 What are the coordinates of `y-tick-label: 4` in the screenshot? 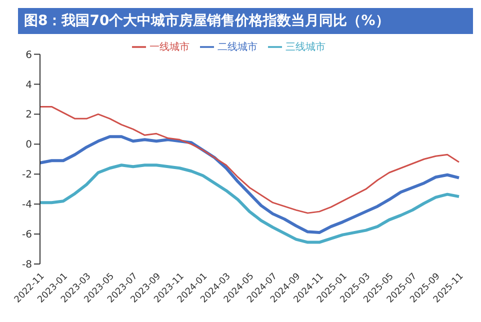 It's located at (29, 85).